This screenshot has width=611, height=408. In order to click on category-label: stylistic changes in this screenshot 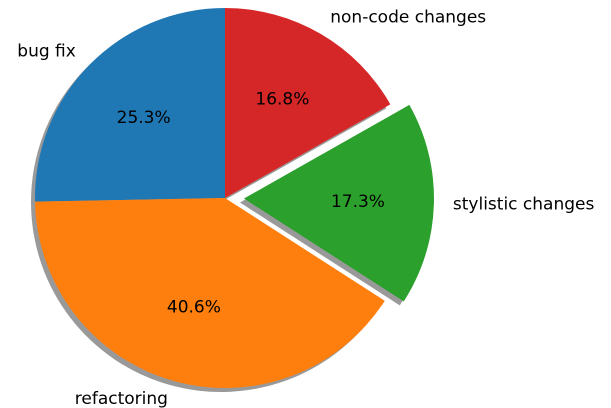, I will do `click(524, 204)`.